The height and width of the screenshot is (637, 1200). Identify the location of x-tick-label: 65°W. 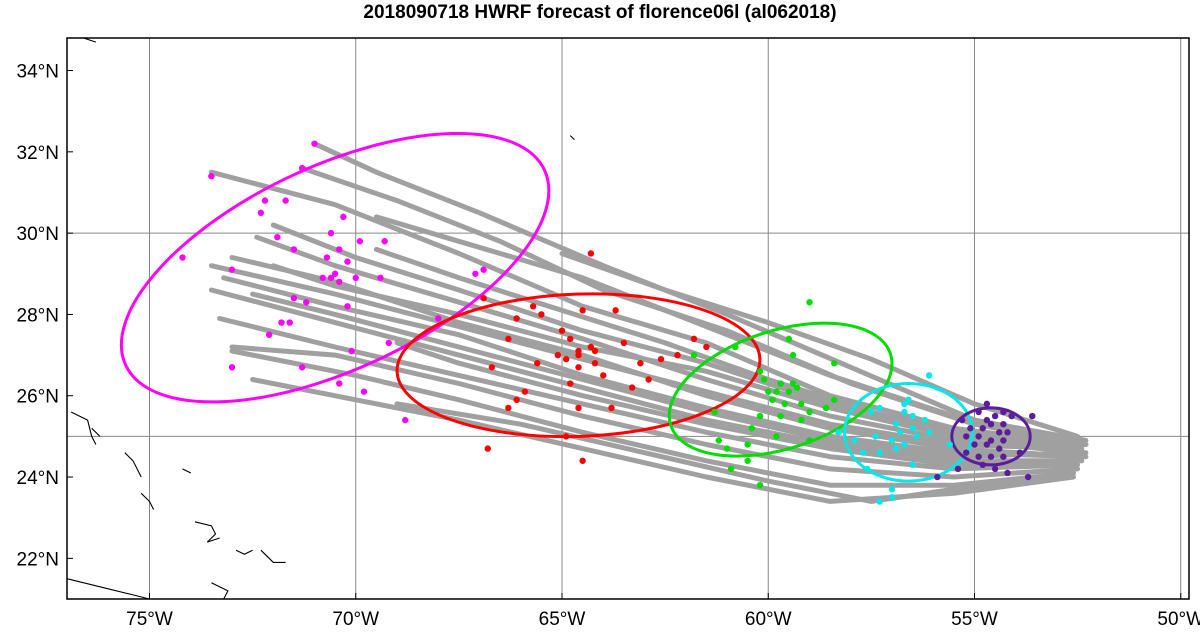
(562, 619).